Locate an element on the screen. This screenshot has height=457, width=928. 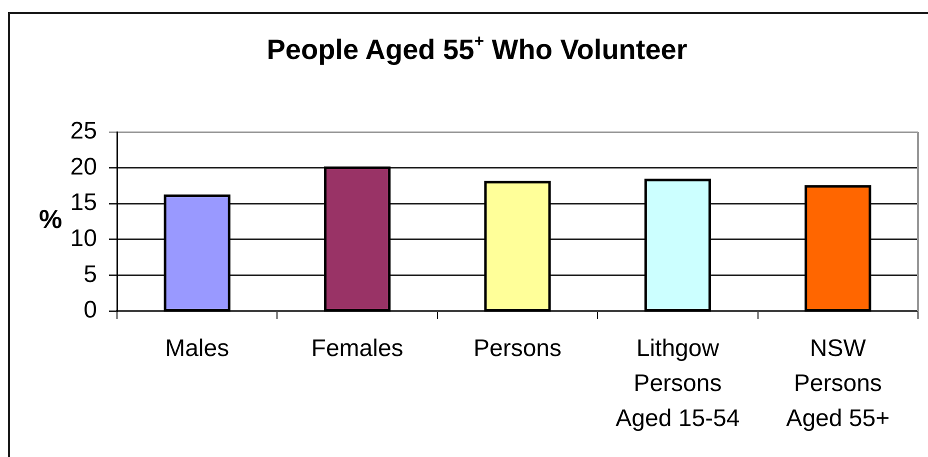
y-tick-label: 25 is located at coordinates (83, 131).